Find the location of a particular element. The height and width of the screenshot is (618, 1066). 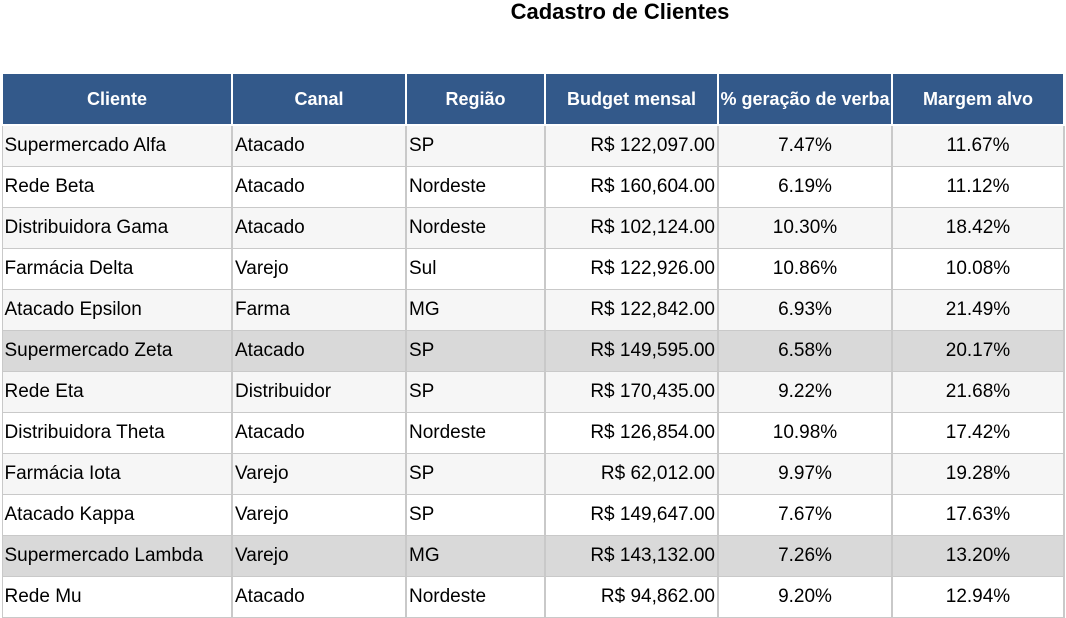

cell-geracao-verba: 9.20% is located at coordinates (805, 597).